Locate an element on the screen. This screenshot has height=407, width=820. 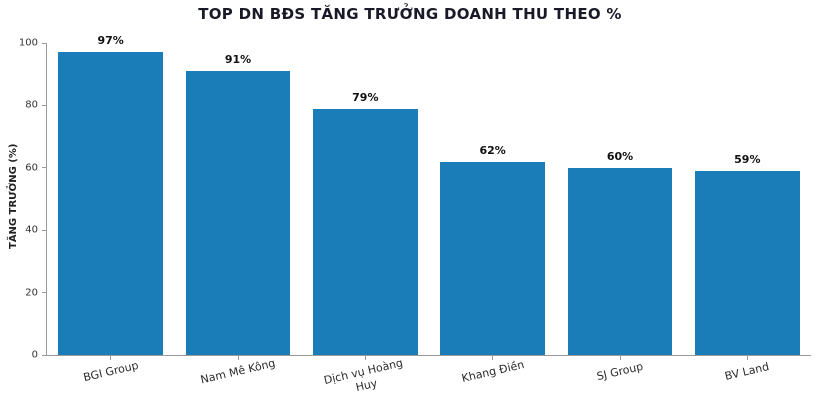
x-tick-label: Dịch vụ Hoàng Huy is located at coordinates (363, 375).